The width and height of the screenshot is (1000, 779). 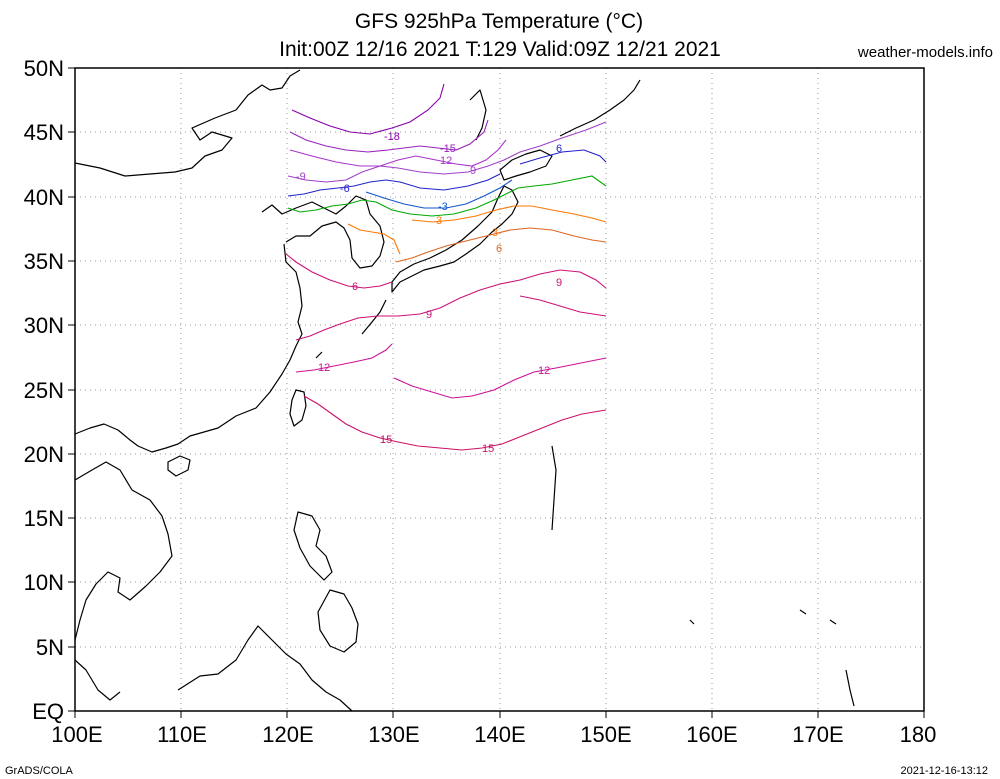 I want to click on contour-plus3, so click(x=477, y=230).